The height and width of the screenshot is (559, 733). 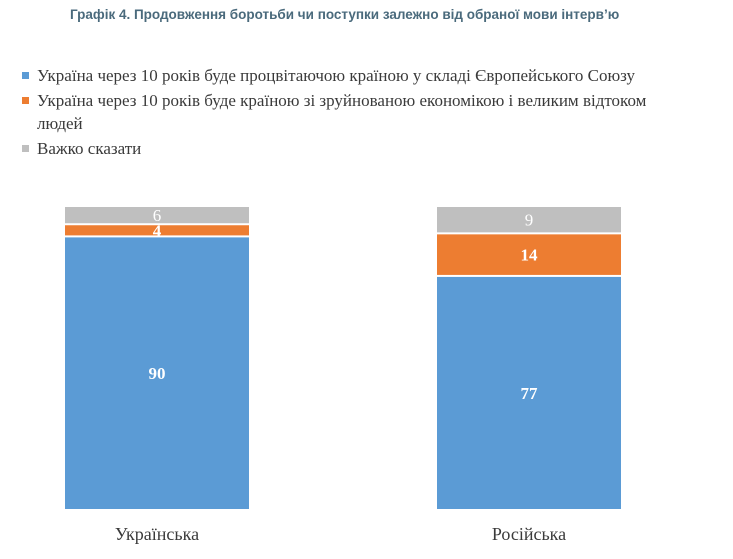 I want to click on category-label: Російська, so click(x=529, y=534).